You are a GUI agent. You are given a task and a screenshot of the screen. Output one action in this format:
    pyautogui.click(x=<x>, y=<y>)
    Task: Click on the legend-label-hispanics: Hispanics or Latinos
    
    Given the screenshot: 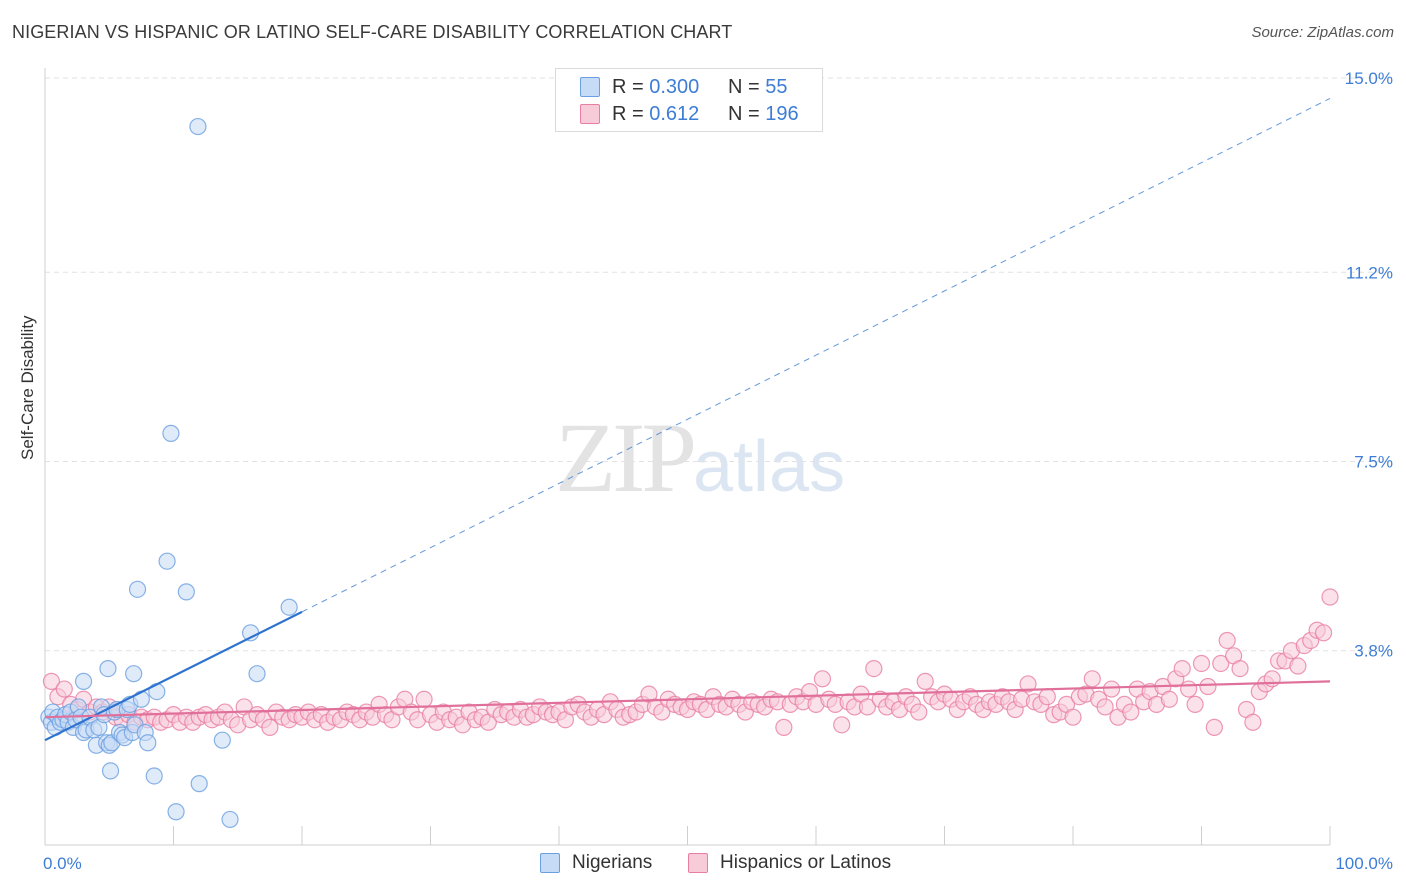 What is the action you would take?
    pyautogui.click(x=806, y=862)
    